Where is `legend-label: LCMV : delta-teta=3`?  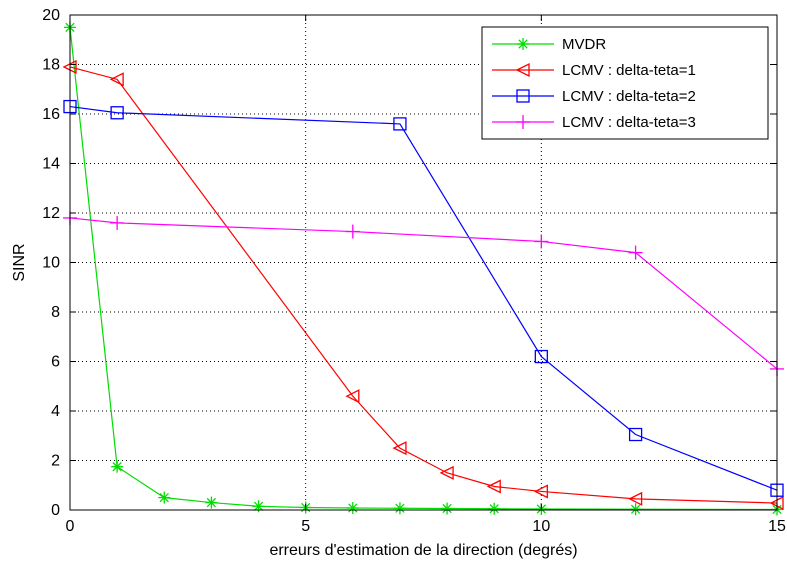
legend-label: LCMV : delta-teta=3 is located at coordinates (629, 122).